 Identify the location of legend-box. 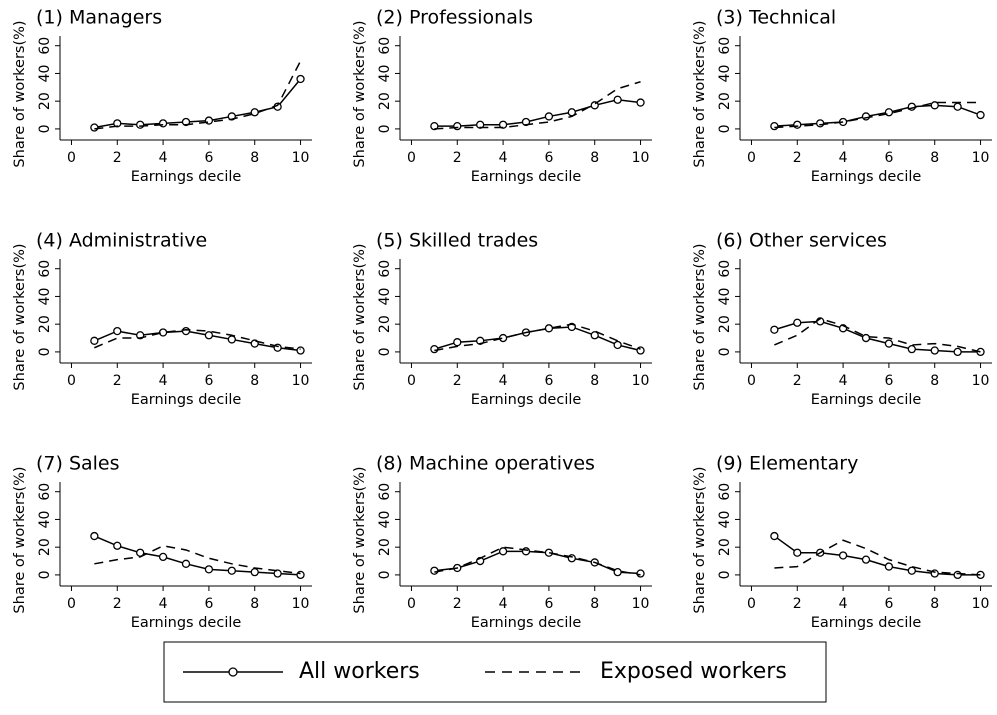
(495, 672).